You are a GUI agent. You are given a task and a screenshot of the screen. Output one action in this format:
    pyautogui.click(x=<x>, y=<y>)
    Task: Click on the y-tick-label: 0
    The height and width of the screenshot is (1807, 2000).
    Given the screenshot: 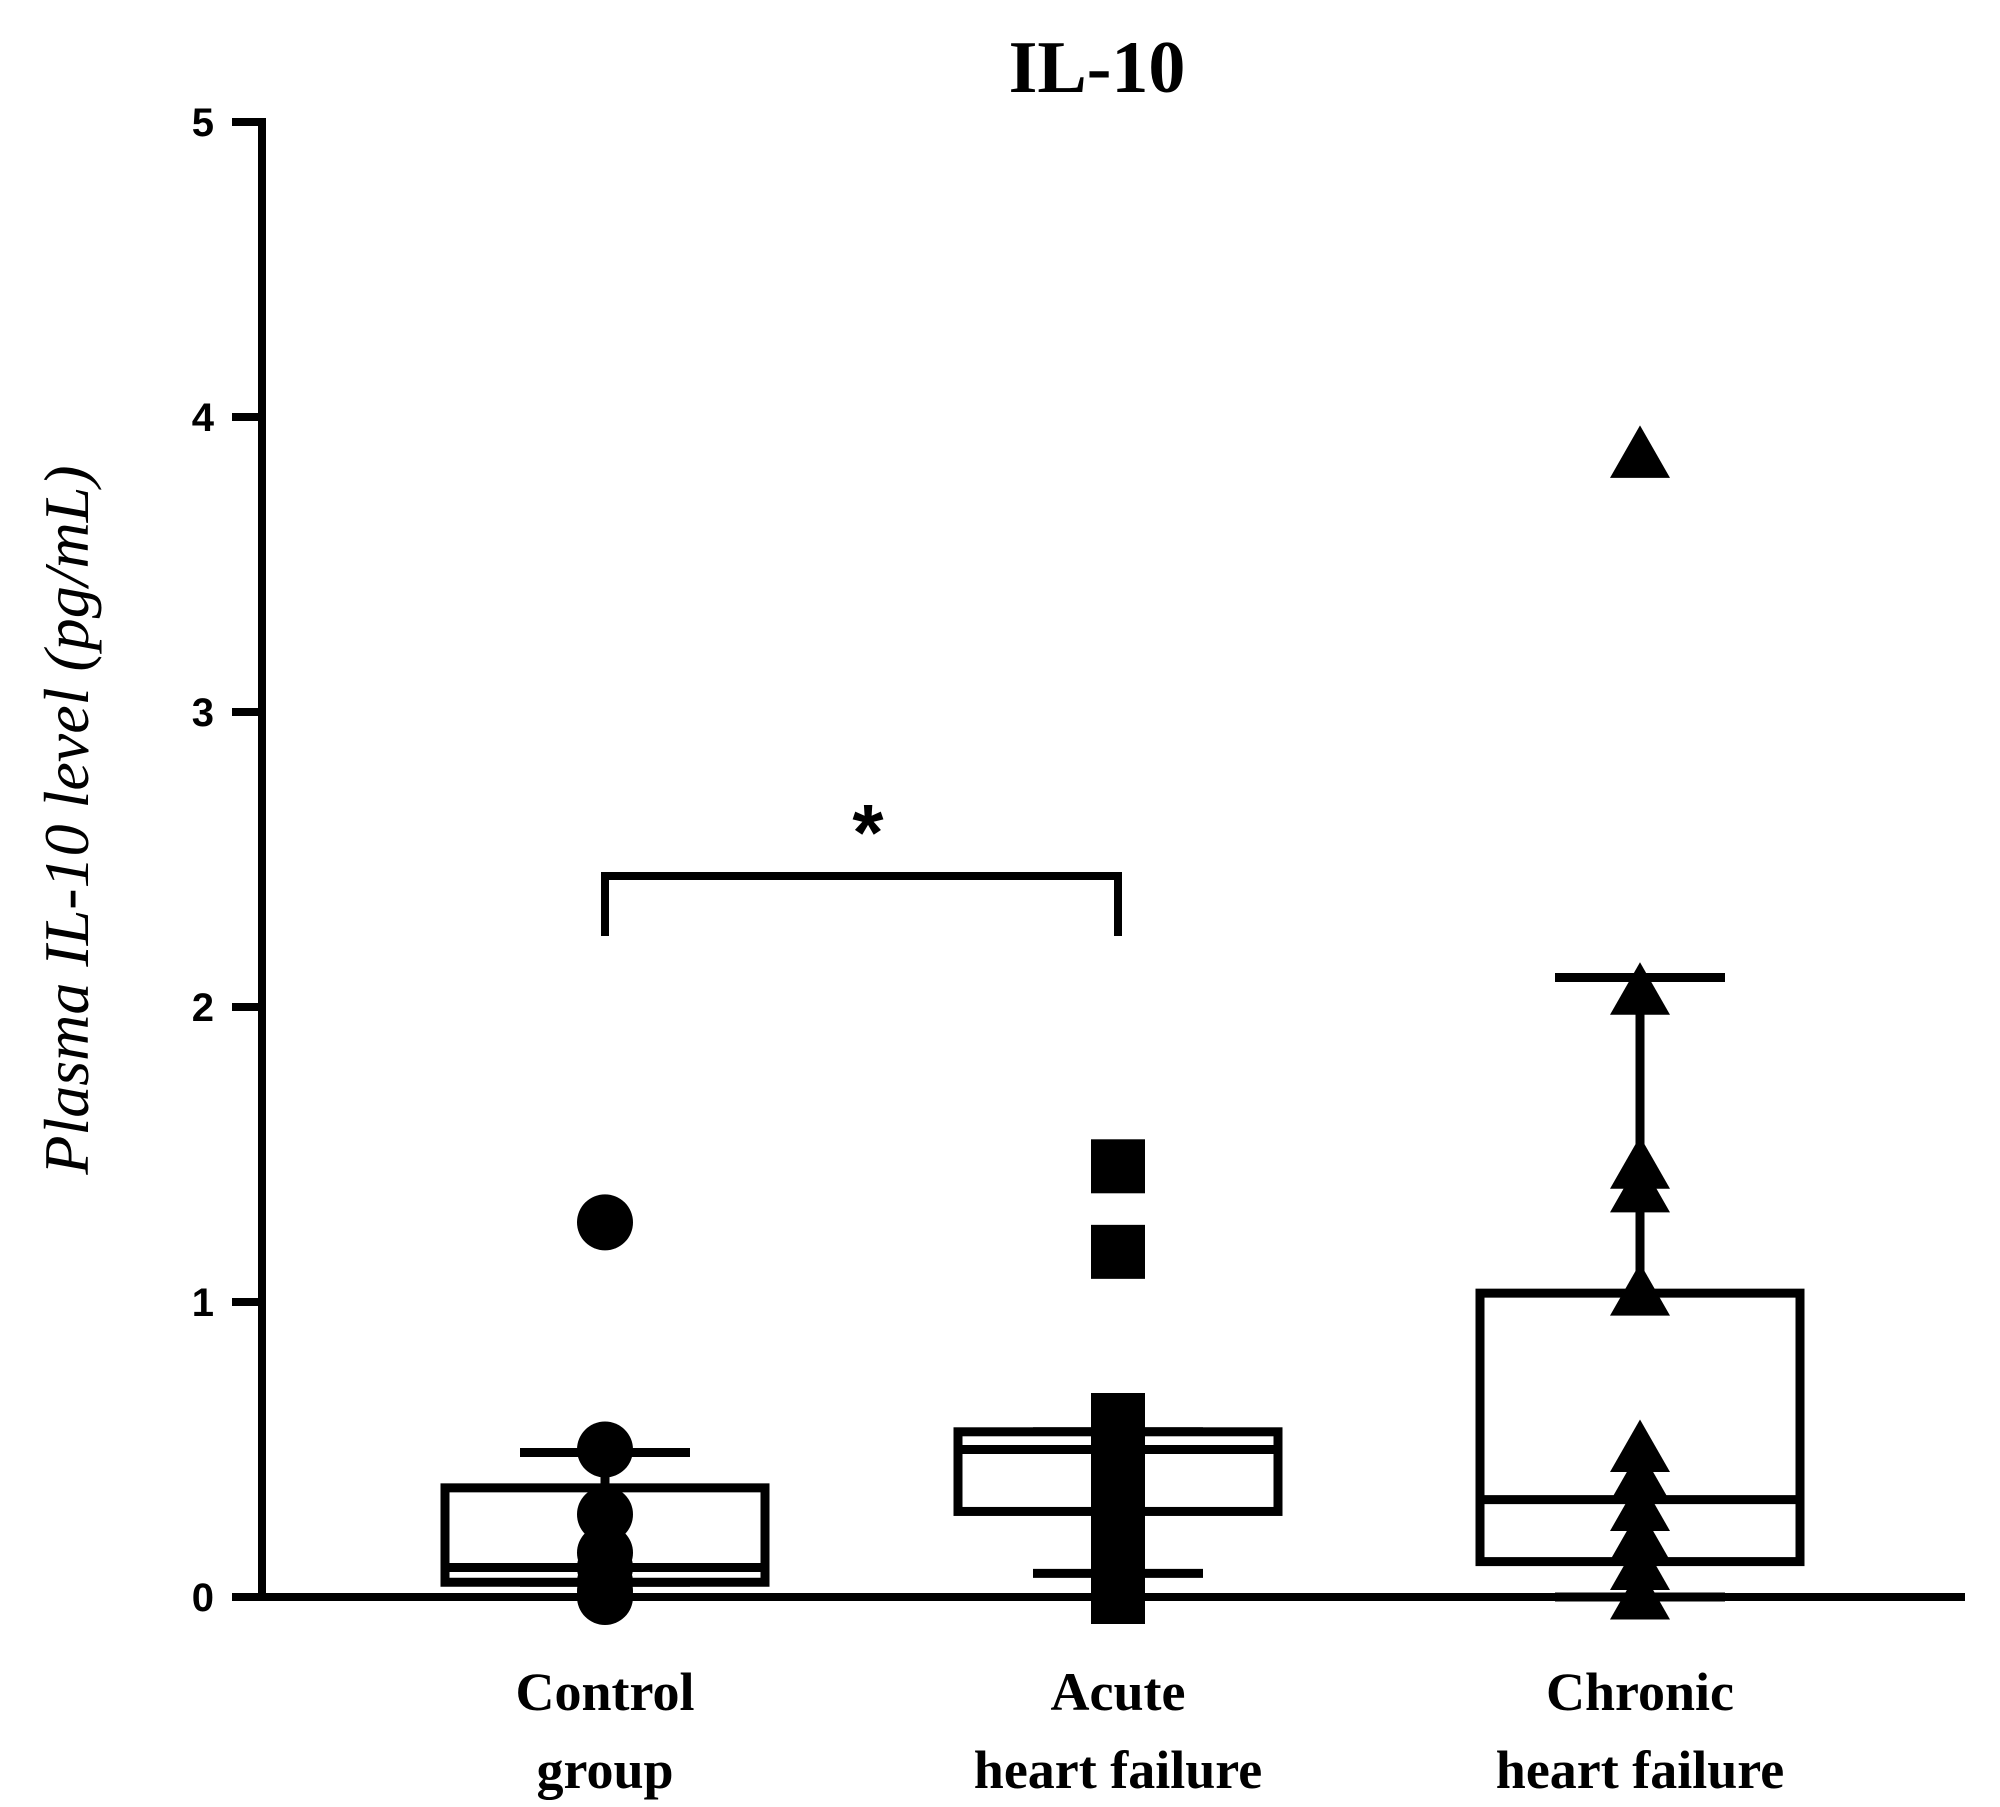 What is the action you would take?
    pyautogui.click(x=203, y=1598)
    